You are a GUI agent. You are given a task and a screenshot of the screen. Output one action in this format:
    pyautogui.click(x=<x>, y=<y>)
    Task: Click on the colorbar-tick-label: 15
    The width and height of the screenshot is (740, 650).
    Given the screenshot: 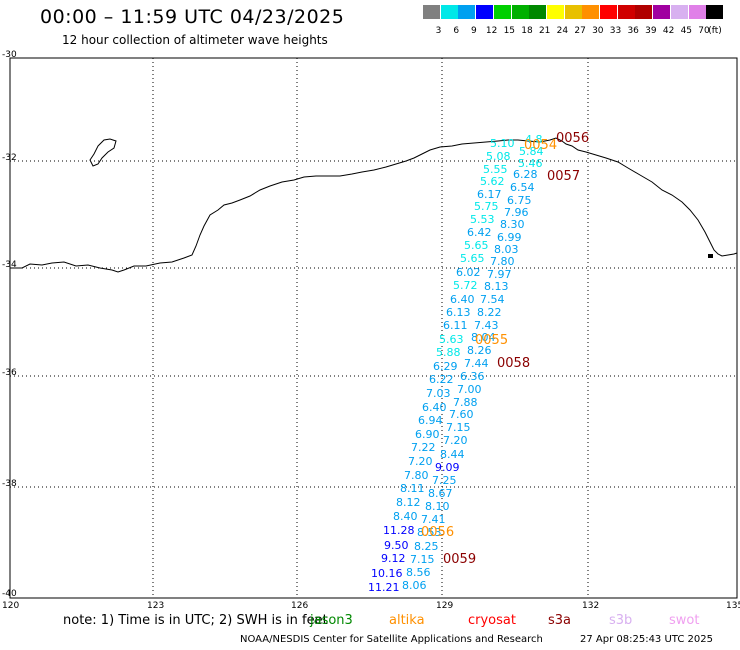 What is the action you would take?
    pyautogui.click(x=509, y=31)
    